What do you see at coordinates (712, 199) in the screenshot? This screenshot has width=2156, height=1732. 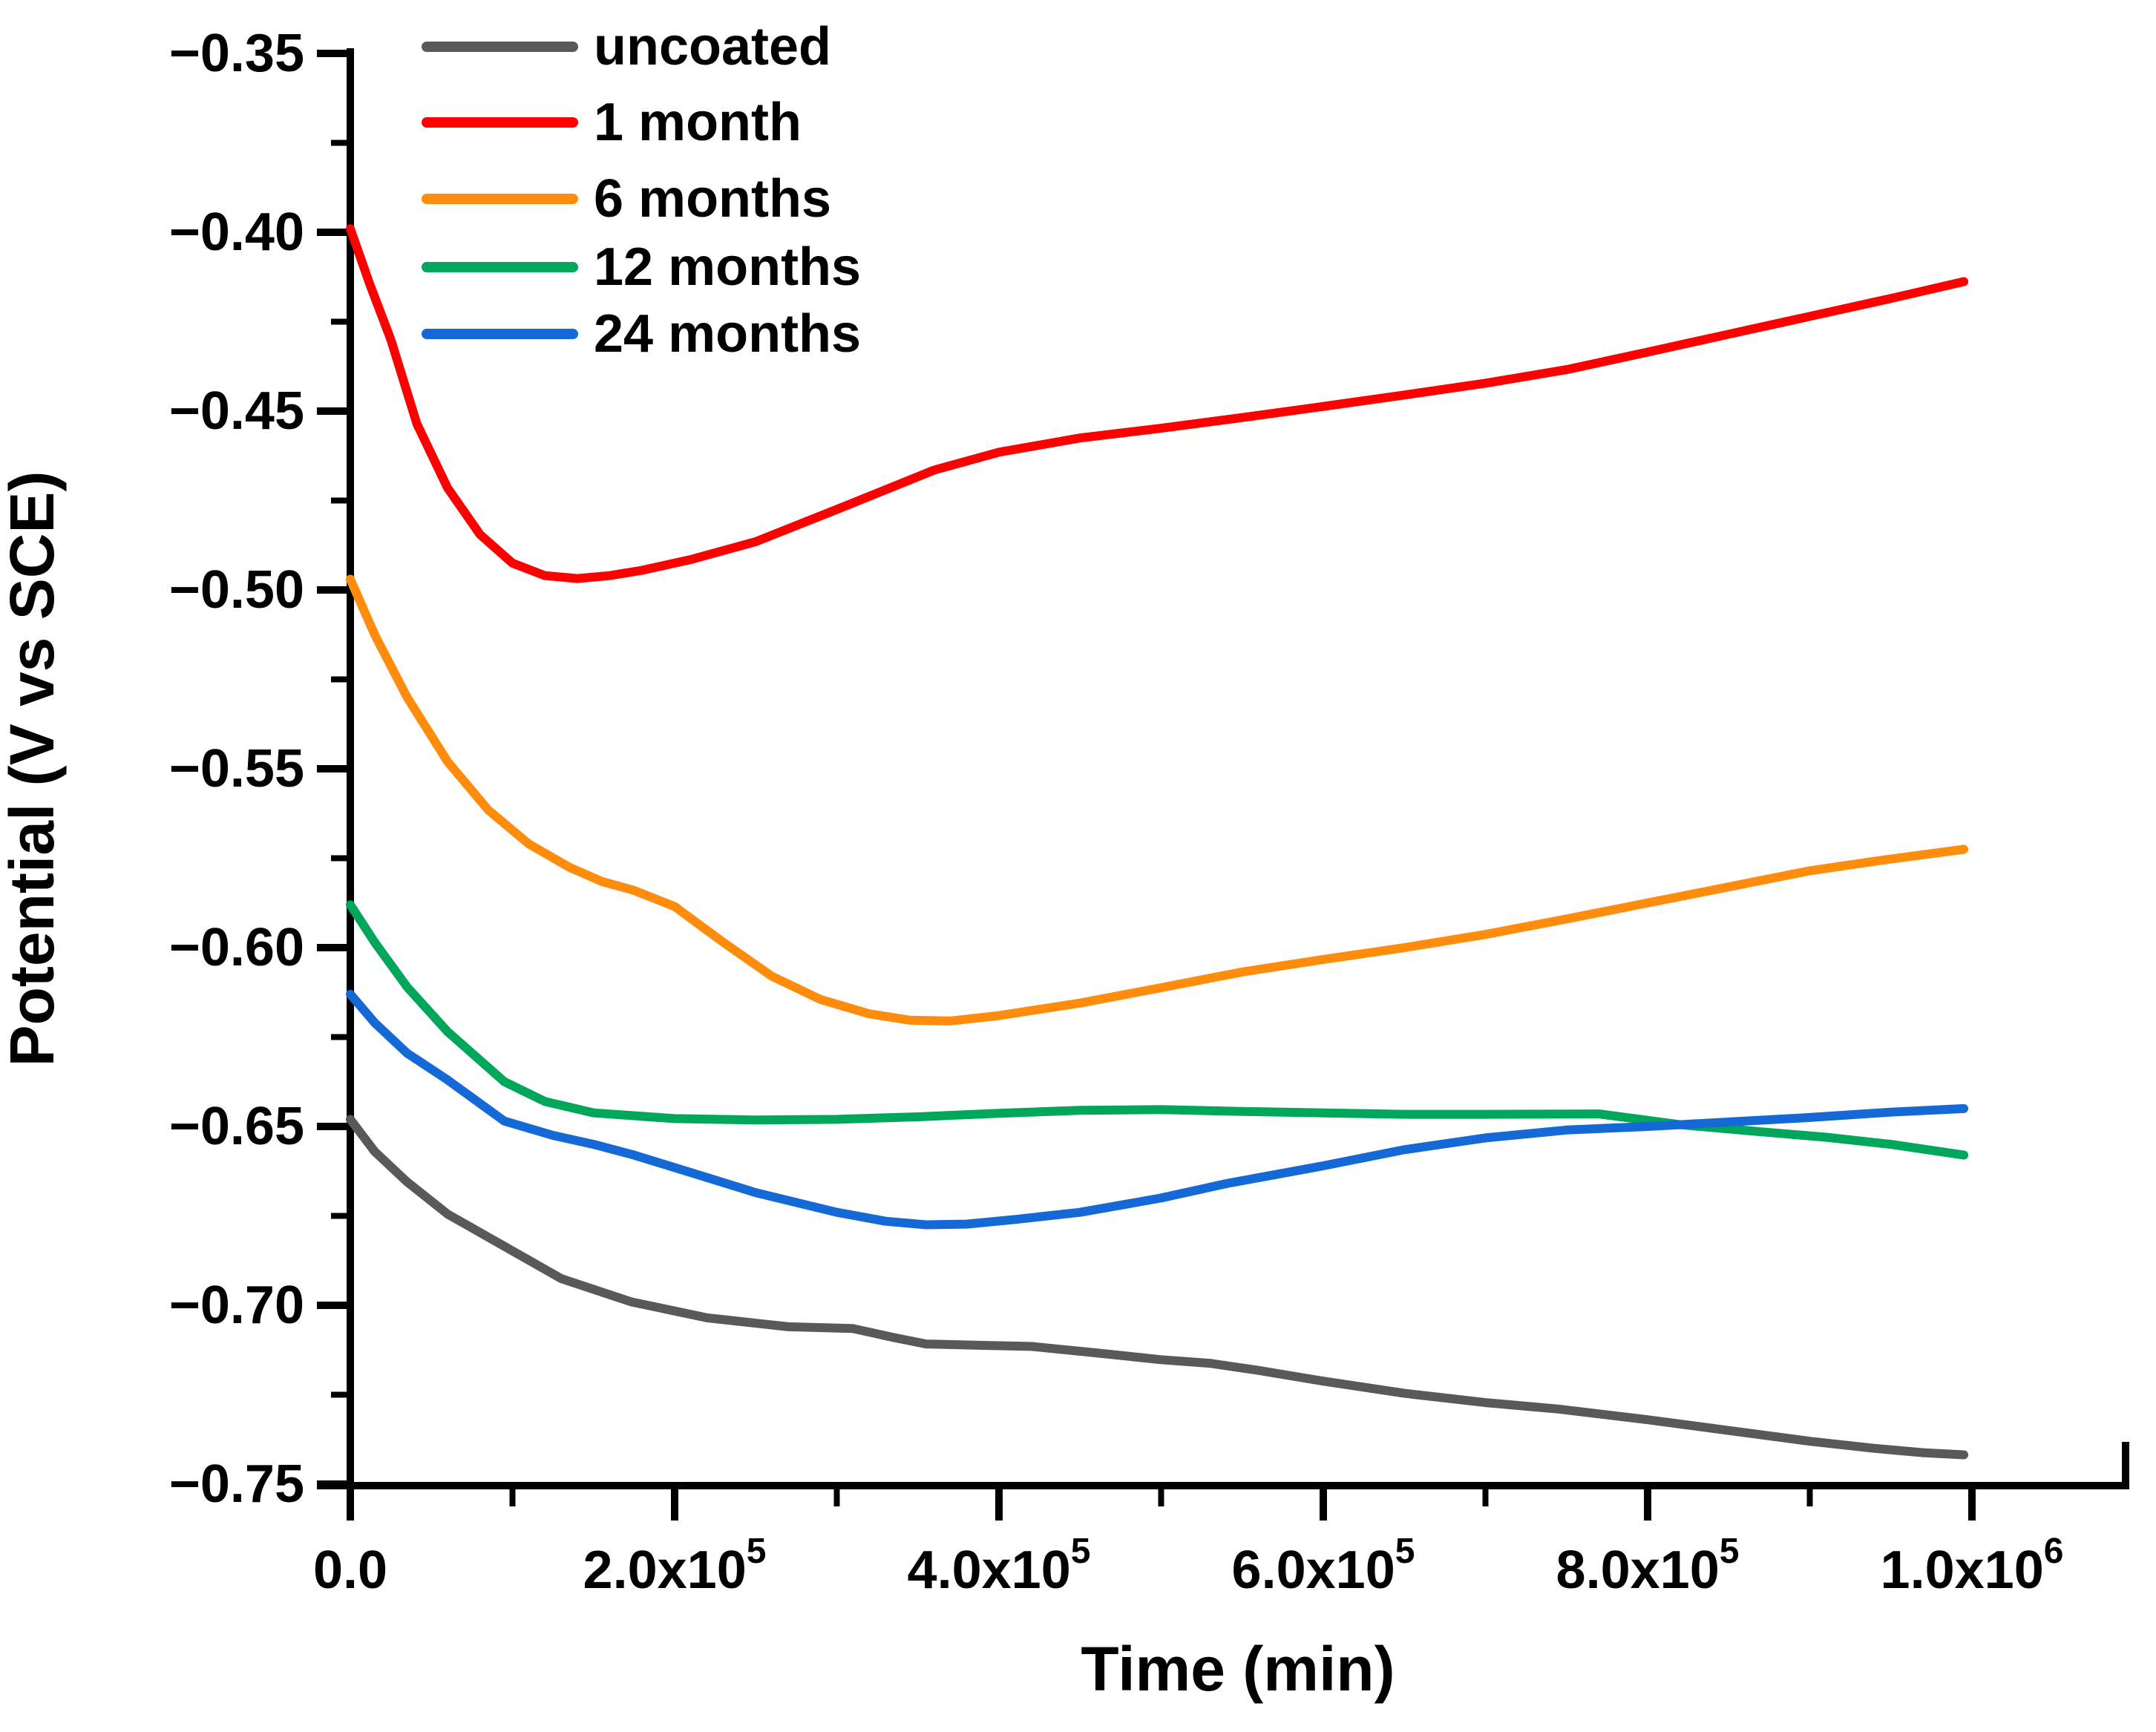 I see `legend-label: 6 months` at bounding box center [712, 199].